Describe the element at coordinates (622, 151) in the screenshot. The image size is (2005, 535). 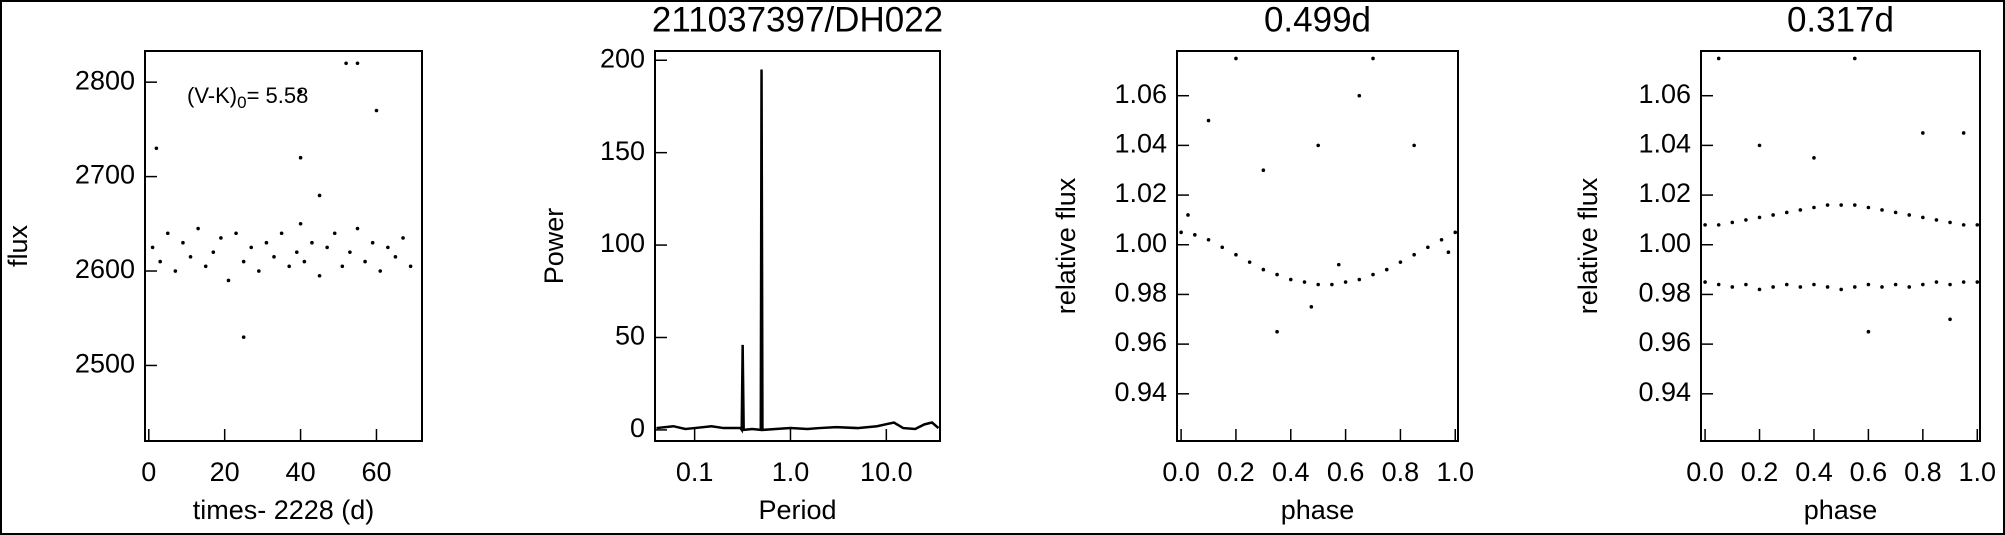
I see `y-tick-label: 150` at that location.